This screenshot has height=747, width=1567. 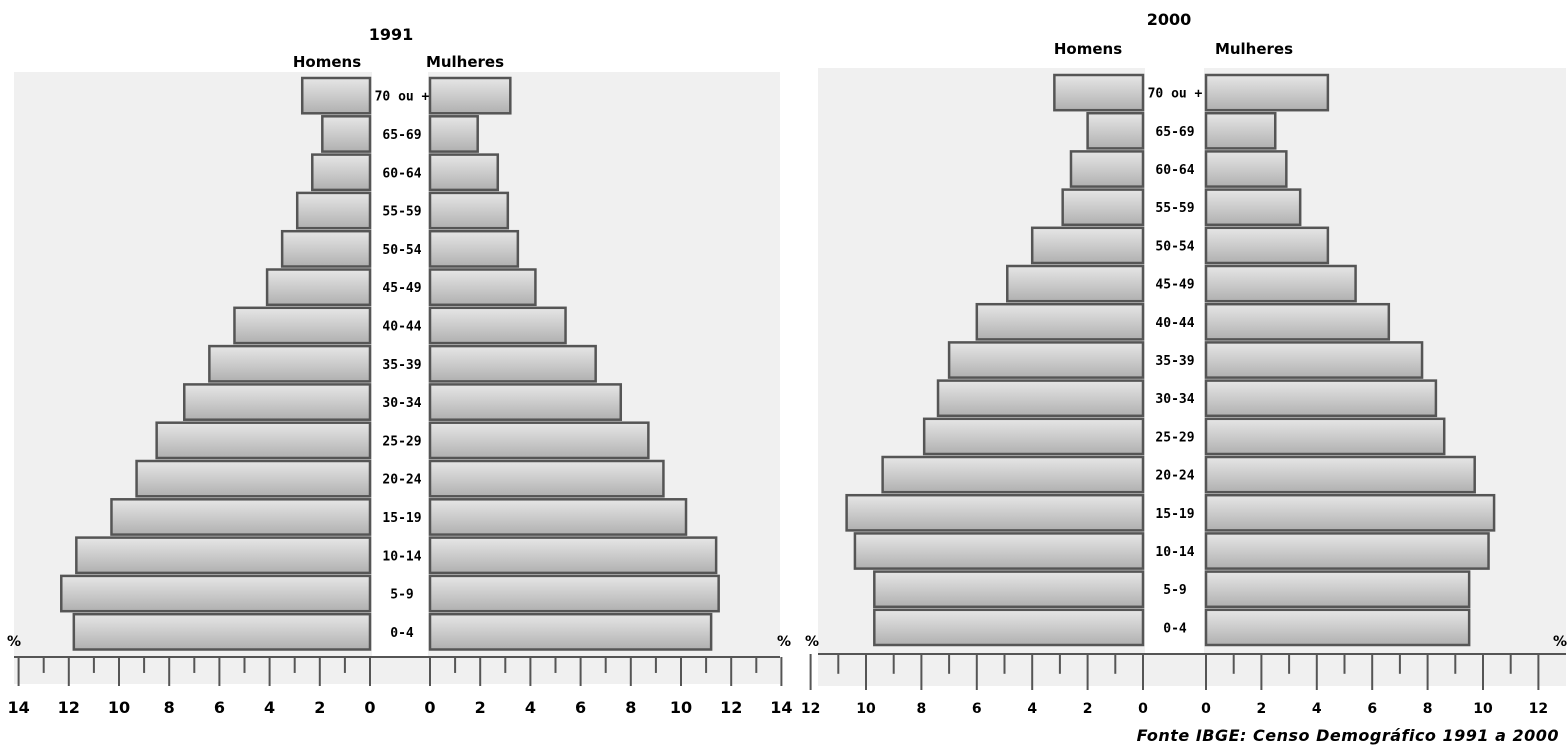 What do you see at coordinates (1169, 19) in the screenshot?
I see `chart-title: 2000` at bounding box center [1169, 19].